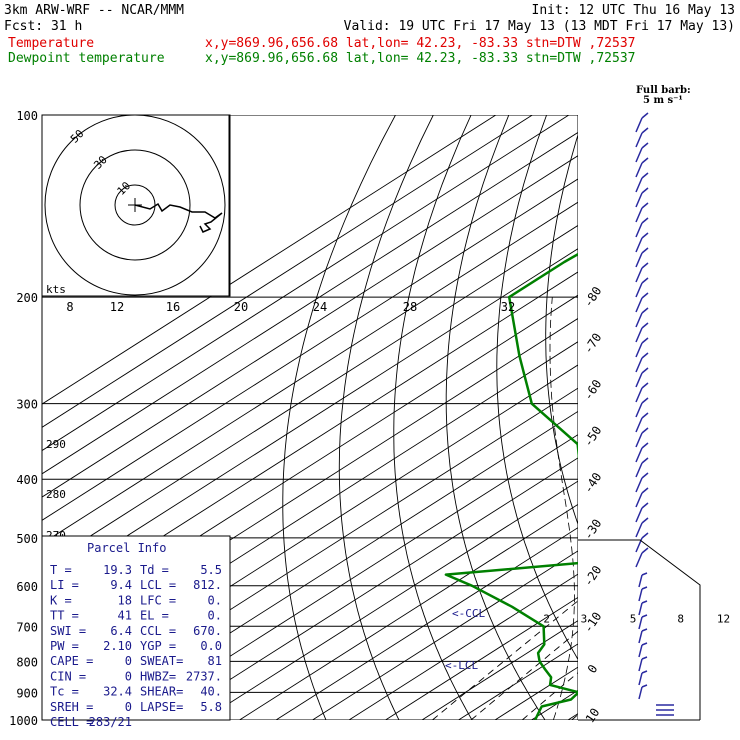 The width and height of the screenshot is (740, 740). I want to click on pressure-tick-label: 1000, so click(23, 721).